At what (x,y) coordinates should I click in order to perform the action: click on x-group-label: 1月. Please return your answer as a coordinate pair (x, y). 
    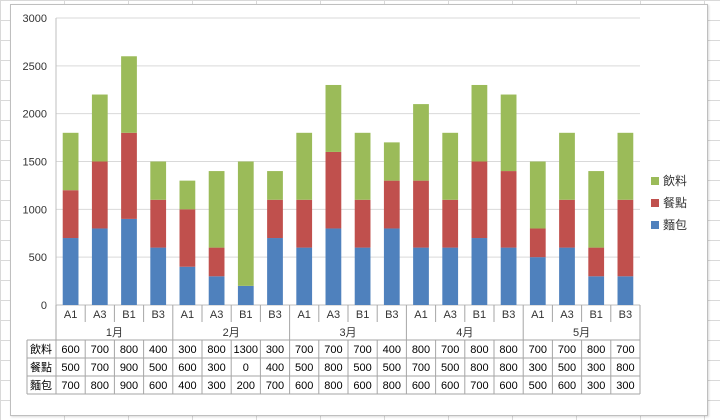
    Looking at the image, I should click on (114, 333).